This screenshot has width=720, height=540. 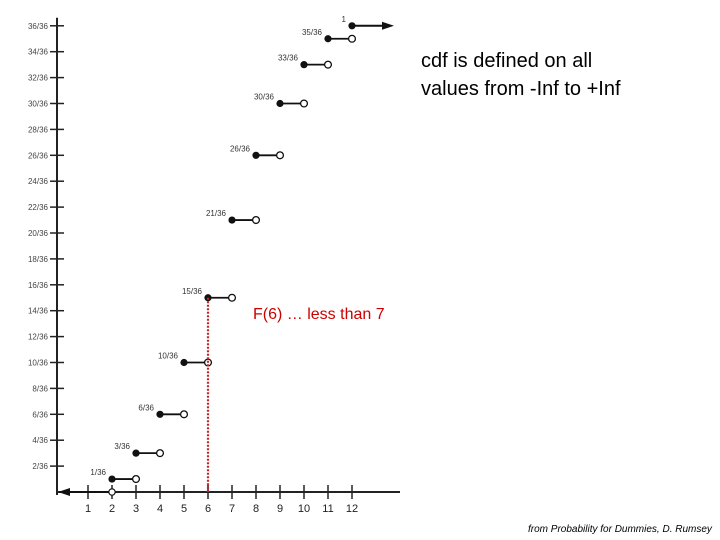 I want to click on step-label: 21/36, so click(x=216, y=213).